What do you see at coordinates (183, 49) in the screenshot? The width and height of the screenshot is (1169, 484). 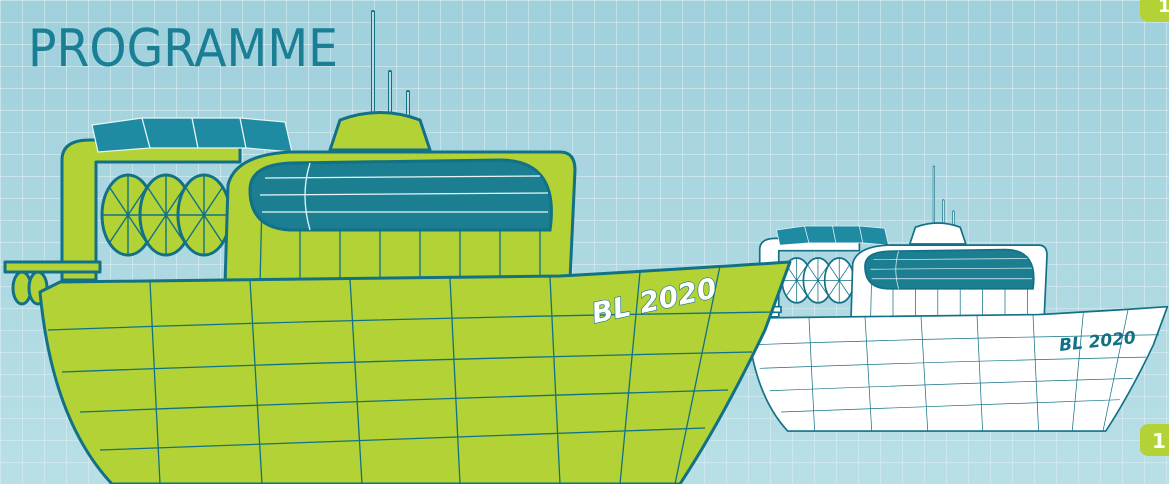 I see `page-title: PROGRAMME` at bounding box center [183, 49].